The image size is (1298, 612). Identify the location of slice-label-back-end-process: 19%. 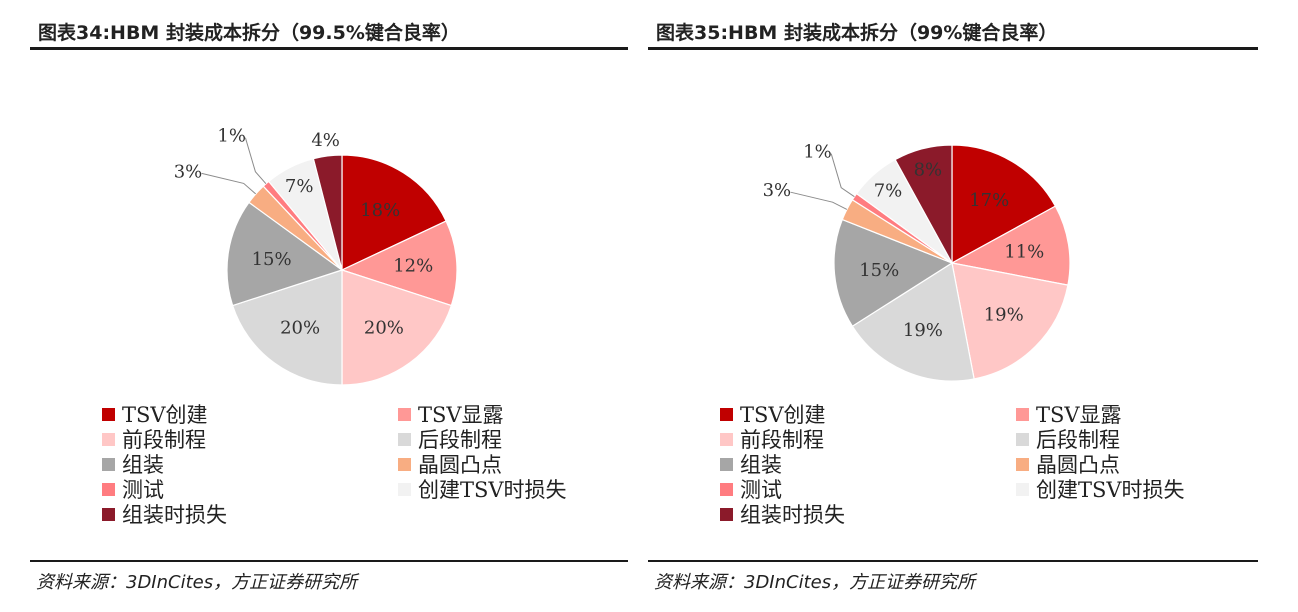
(923, 330).